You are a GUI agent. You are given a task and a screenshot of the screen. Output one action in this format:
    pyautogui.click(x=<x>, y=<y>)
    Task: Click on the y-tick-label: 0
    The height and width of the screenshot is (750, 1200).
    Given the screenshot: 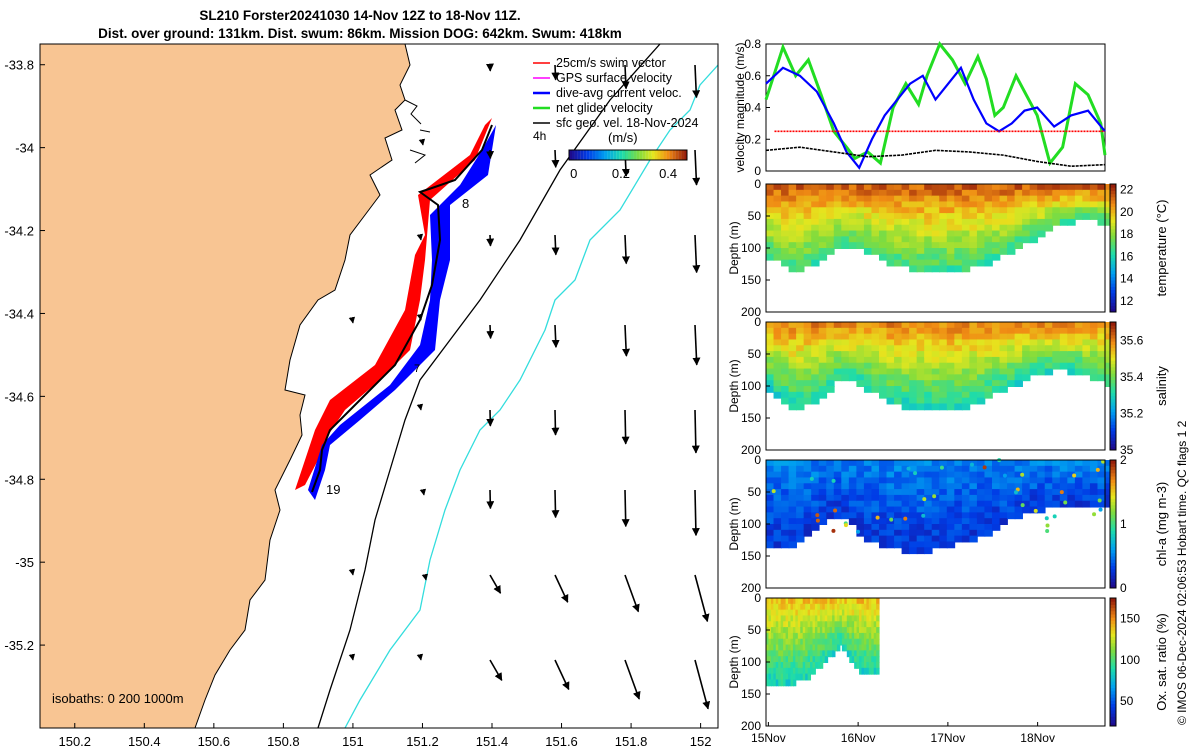 What is the action you would take?
    pyautogui.click(x=757, y=171)
    